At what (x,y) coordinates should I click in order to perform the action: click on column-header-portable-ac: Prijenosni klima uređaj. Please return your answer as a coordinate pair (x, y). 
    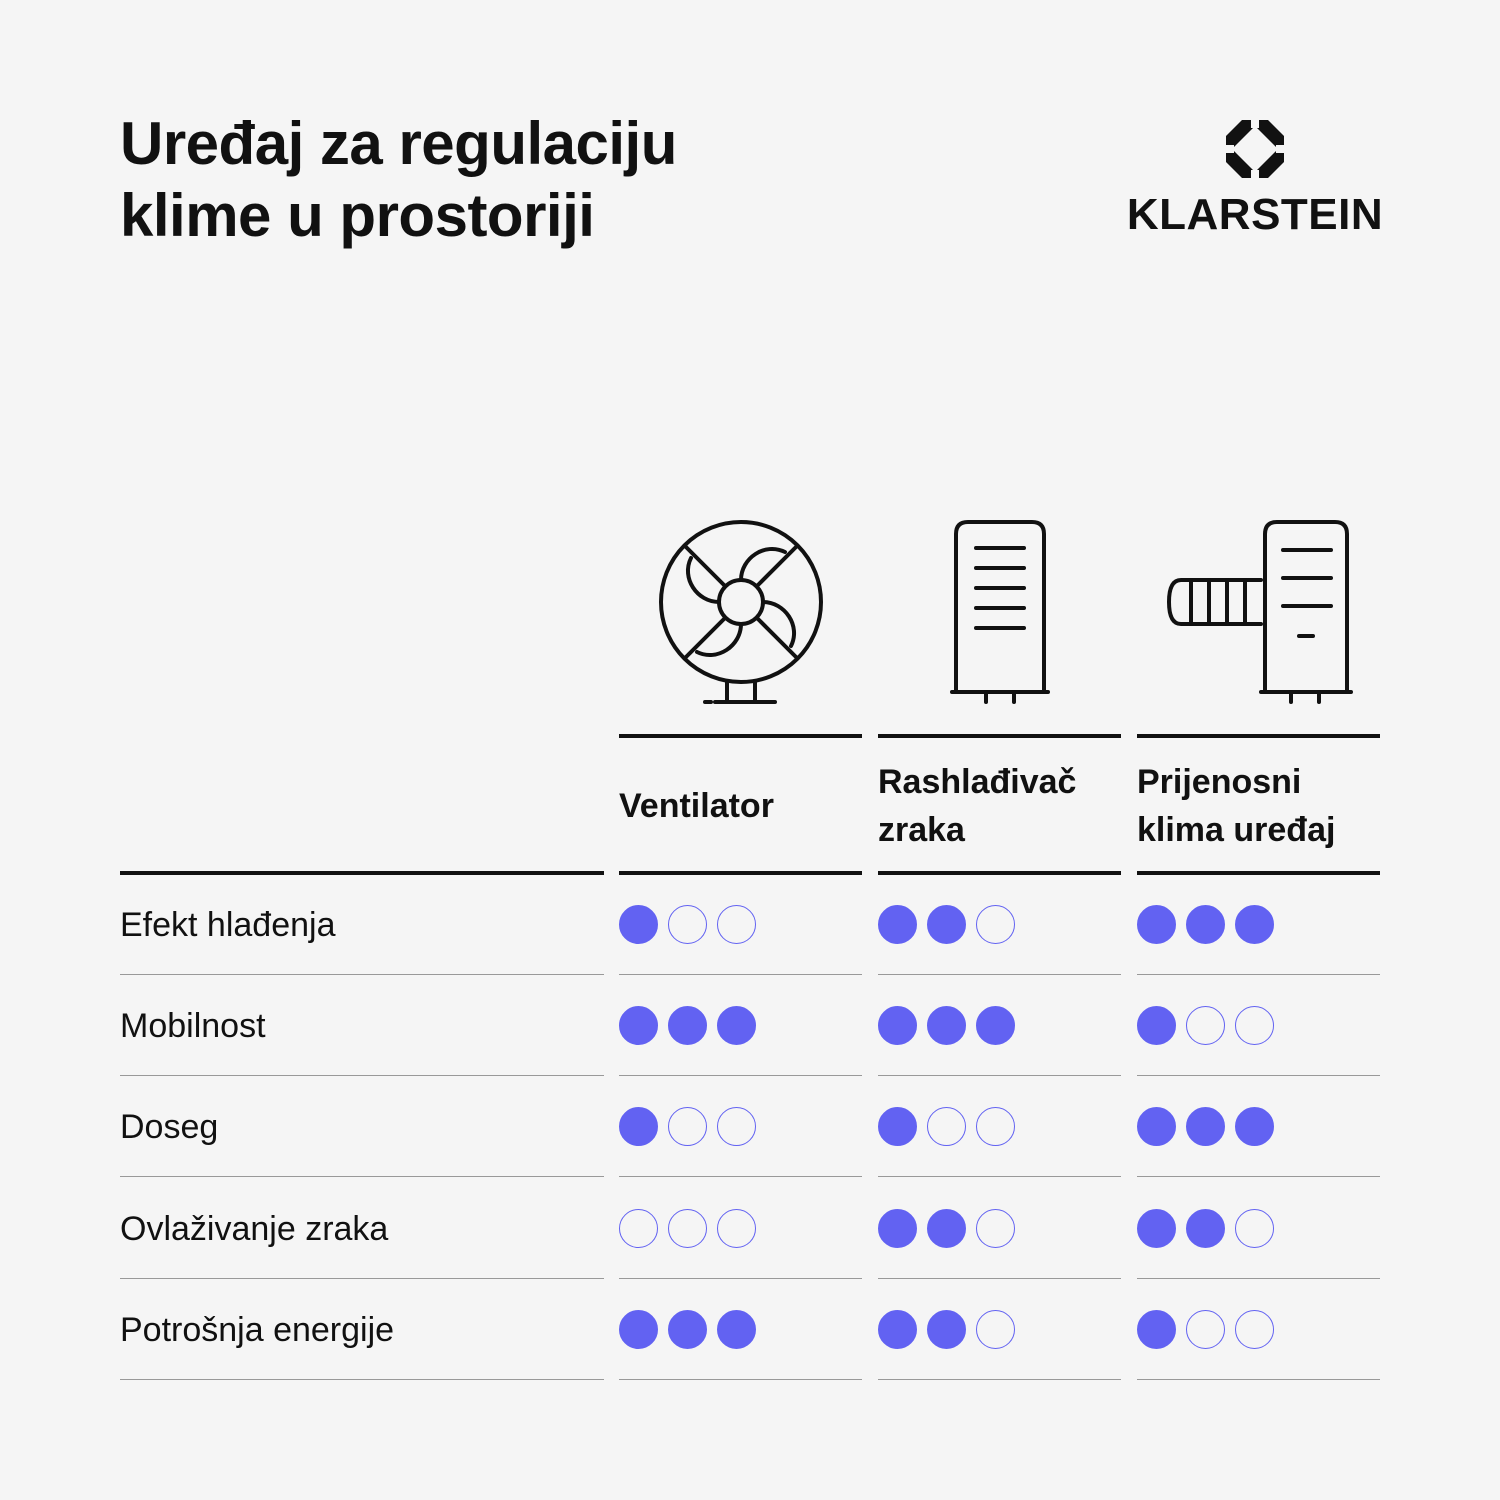
    Looking at the image, I should click on (1236, 806).